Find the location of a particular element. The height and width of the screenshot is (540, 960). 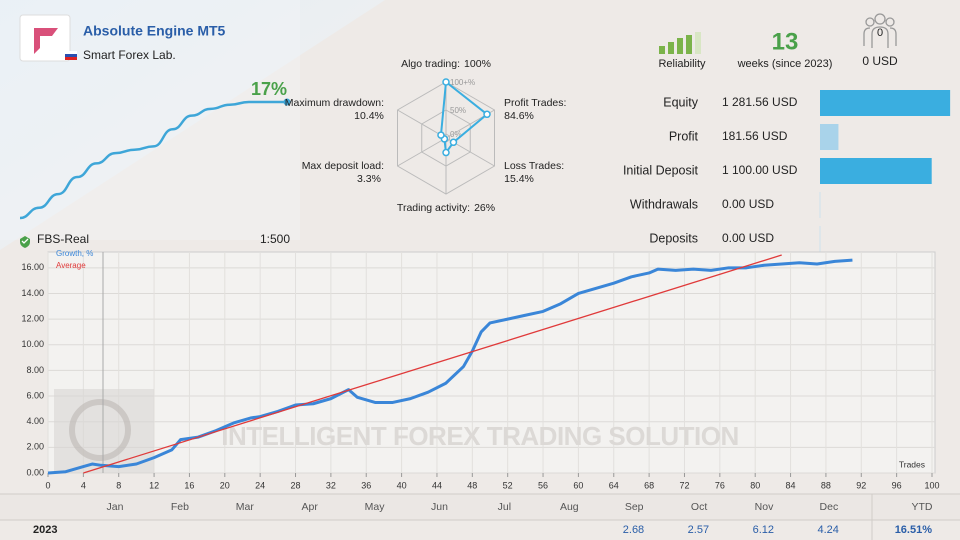

x-tick-label: 64 is located at coordinates (614, 485).